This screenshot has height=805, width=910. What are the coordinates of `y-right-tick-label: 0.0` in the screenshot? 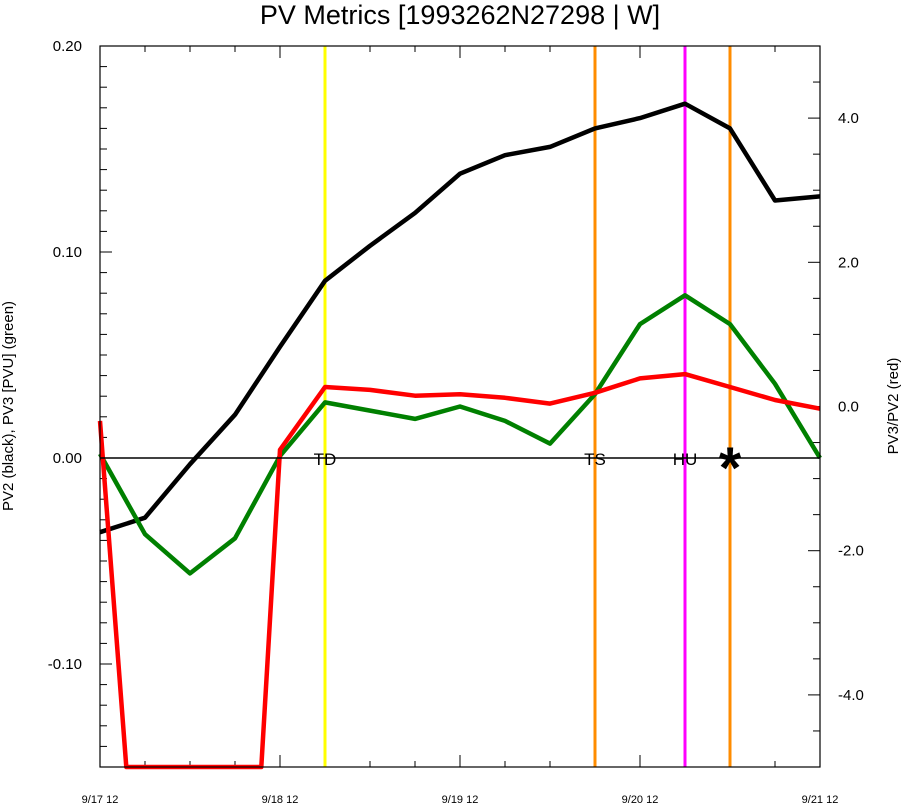 It's located at (848, 407).